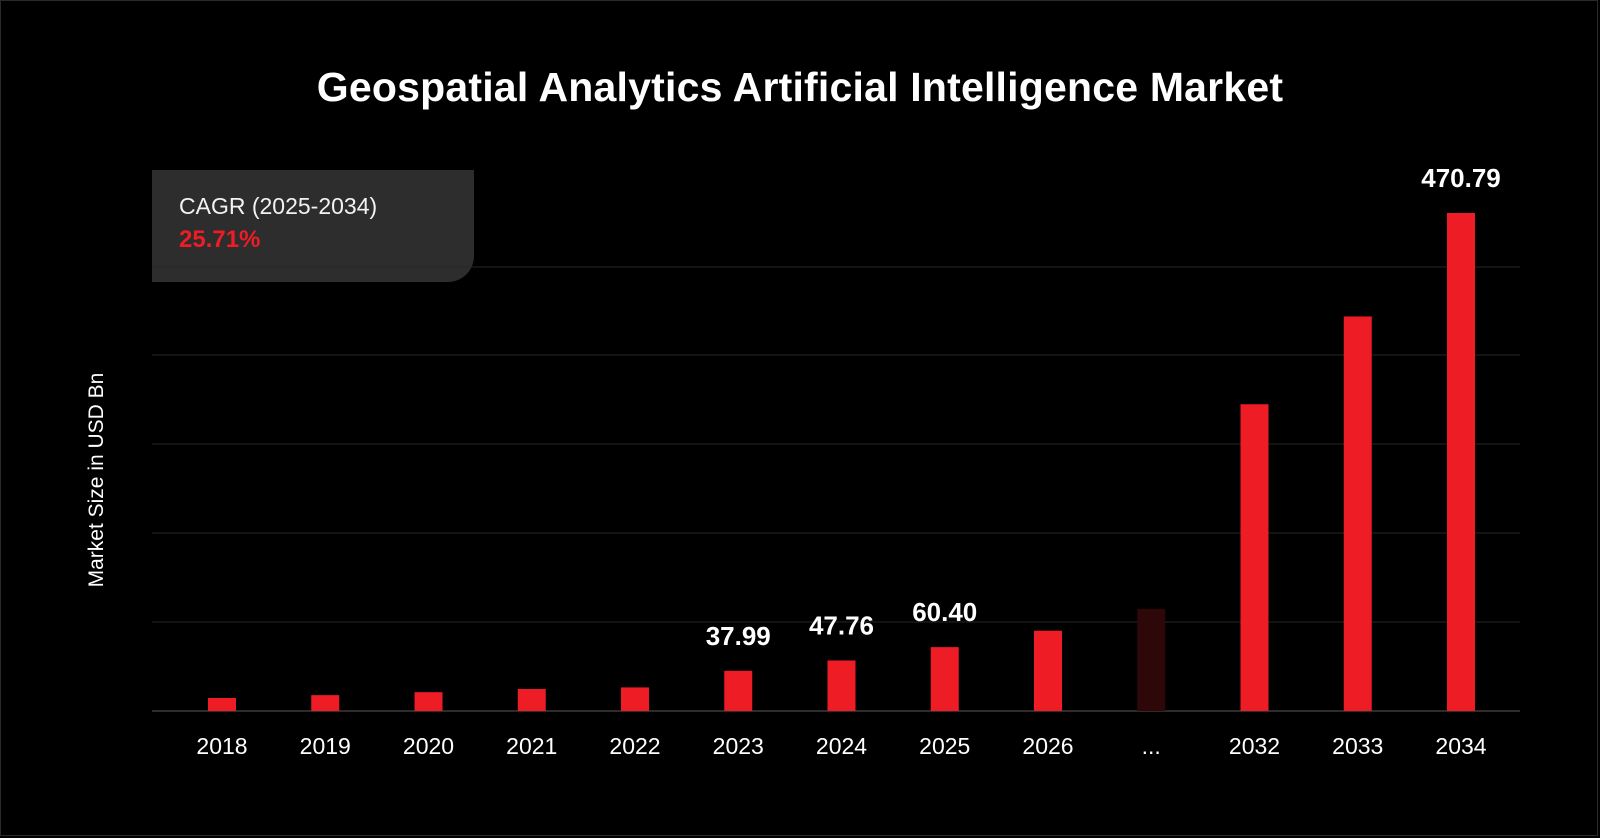  Describe the element at coordinates (325, 746) in the screenshot. I see `x-tick-label: 2019` at that location.